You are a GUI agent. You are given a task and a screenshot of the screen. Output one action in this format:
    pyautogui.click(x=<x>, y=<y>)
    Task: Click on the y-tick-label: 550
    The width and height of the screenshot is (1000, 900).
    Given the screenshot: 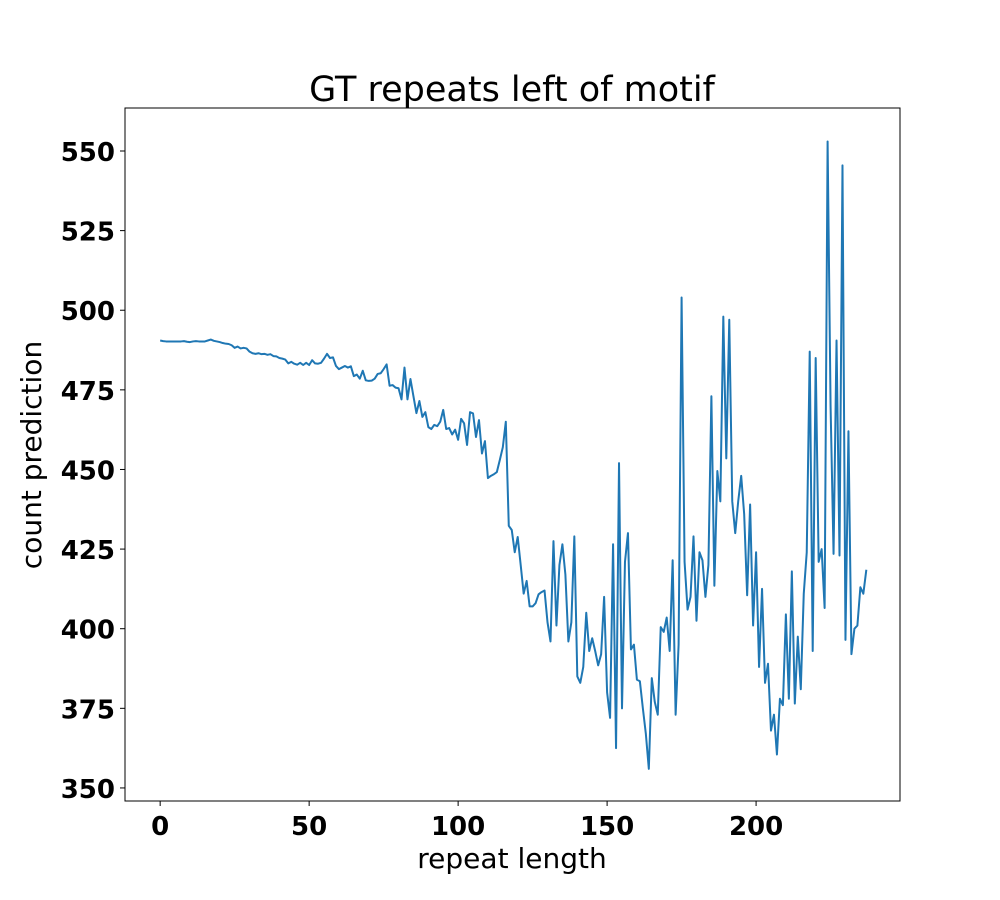 What is the action you would take?
    pyautogui.click(x=88, y=153)
    